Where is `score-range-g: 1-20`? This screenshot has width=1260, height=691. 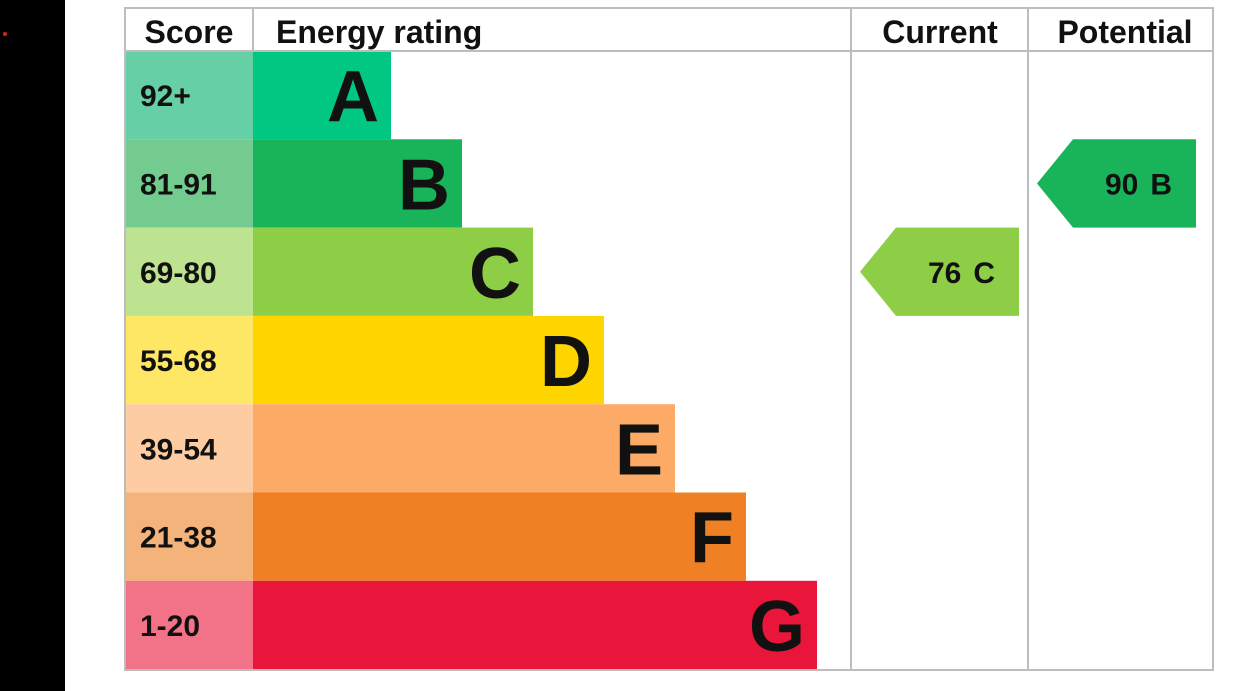 score-range-g: 1-20 is located at coordinates (170, 626).